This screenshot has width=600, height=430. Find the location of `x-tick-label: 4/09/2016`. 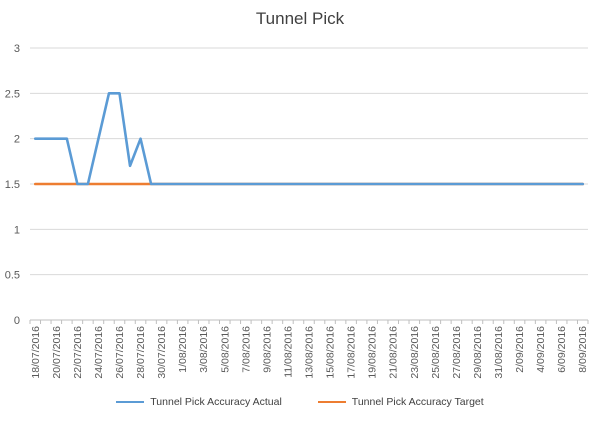

x-tick-label: 4/09/2016 is located at coordinates (541, 349).